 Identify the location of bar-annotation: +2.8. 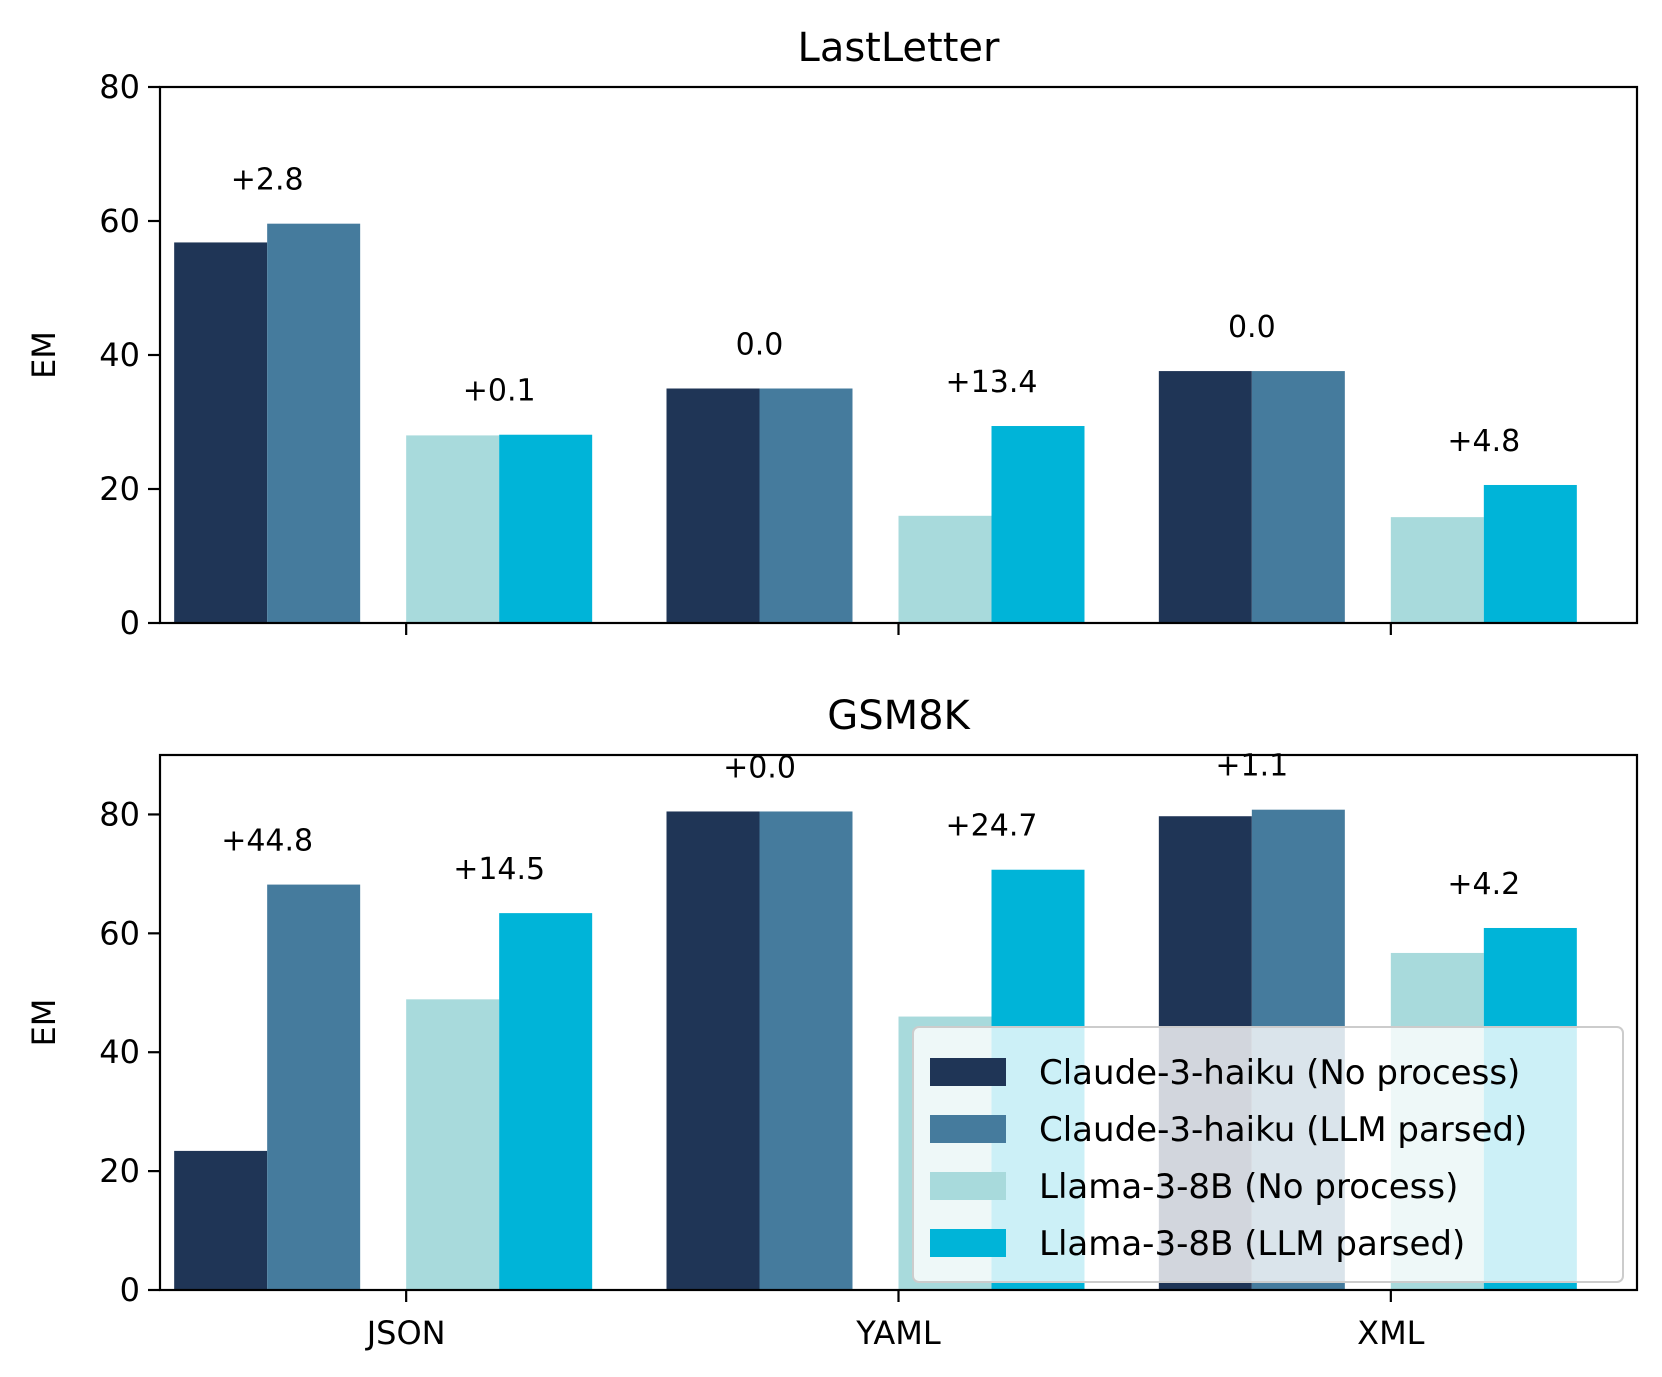
(267, 180).